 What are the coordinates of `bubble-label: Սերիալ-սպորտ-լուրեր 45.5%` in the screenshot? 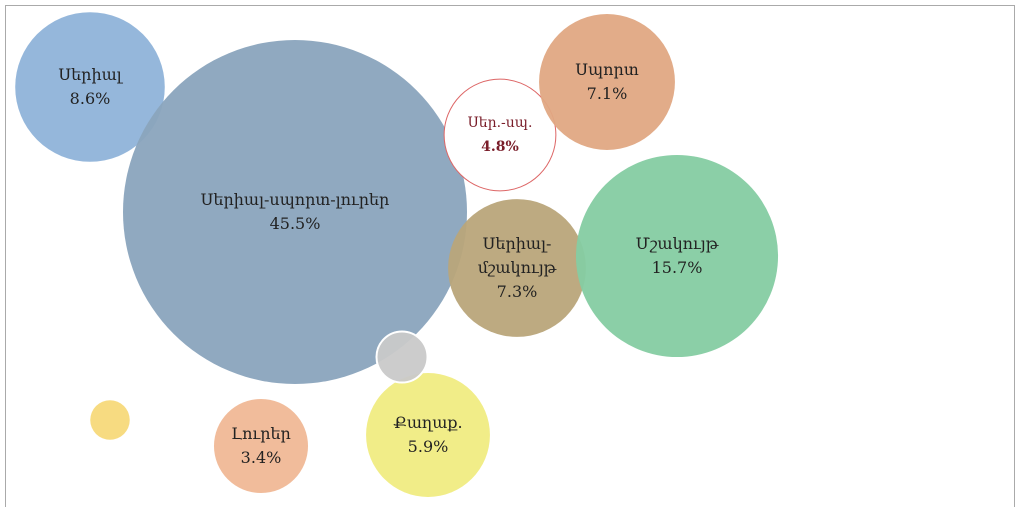 It's located at (295, 212).